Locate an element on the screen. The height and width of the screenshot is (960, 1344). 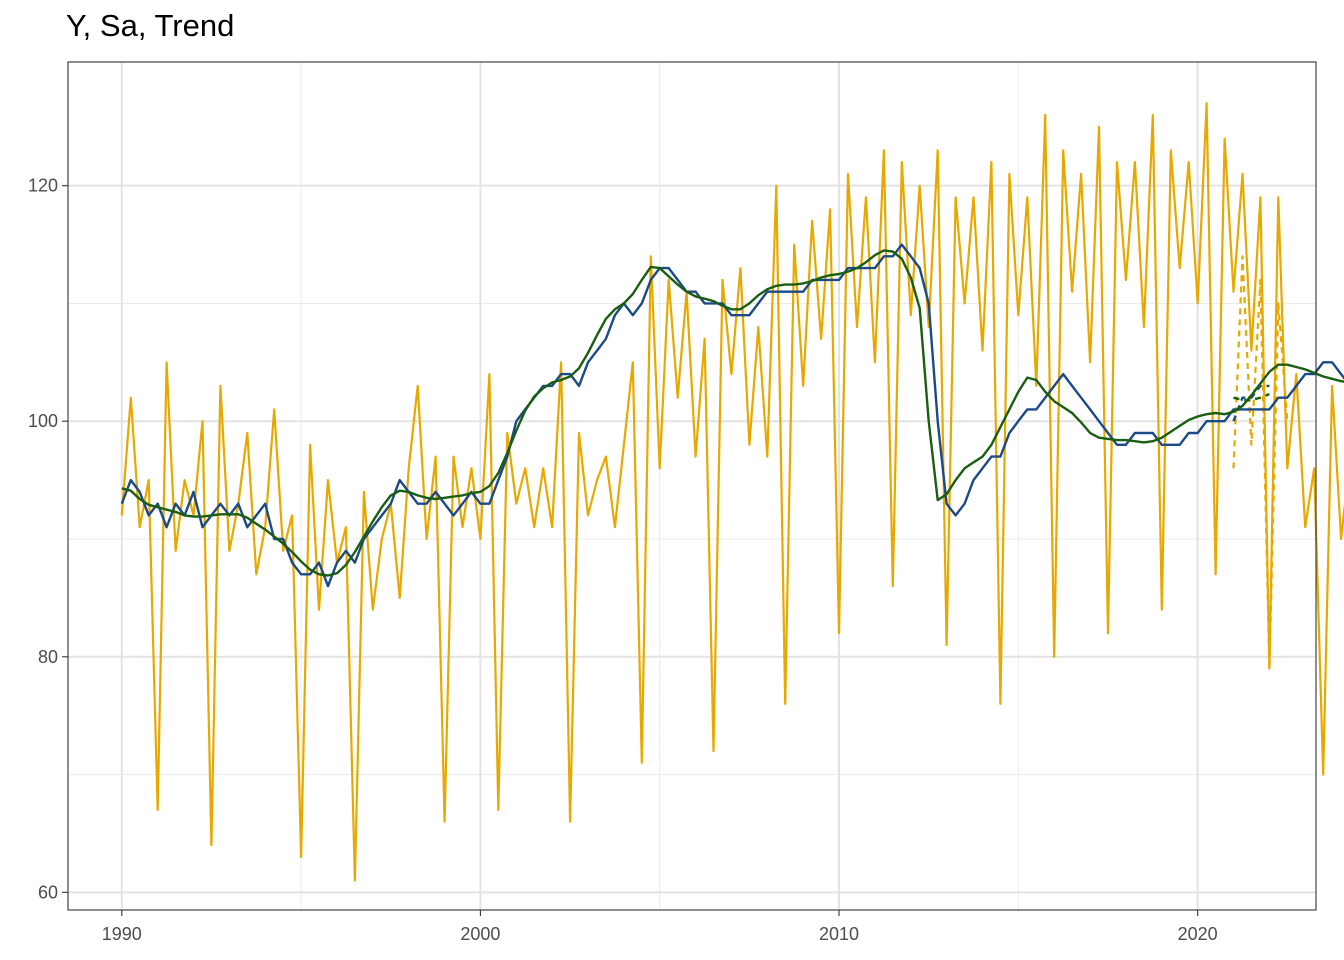
x-tick-label: 2000 is located at coordinates (480, 934).